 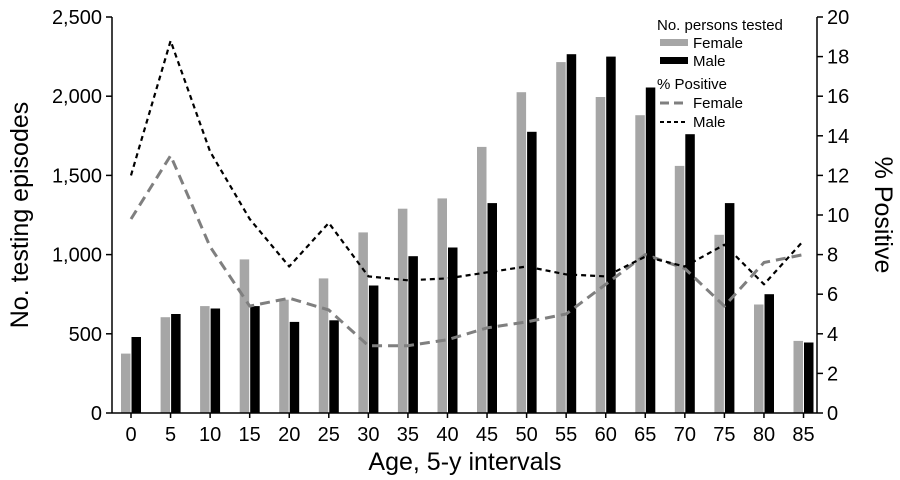 What do you see at coordinates (170, 435) in the screenshot?
I see `x-tick-label: 5` at bounding box center [170, 435].